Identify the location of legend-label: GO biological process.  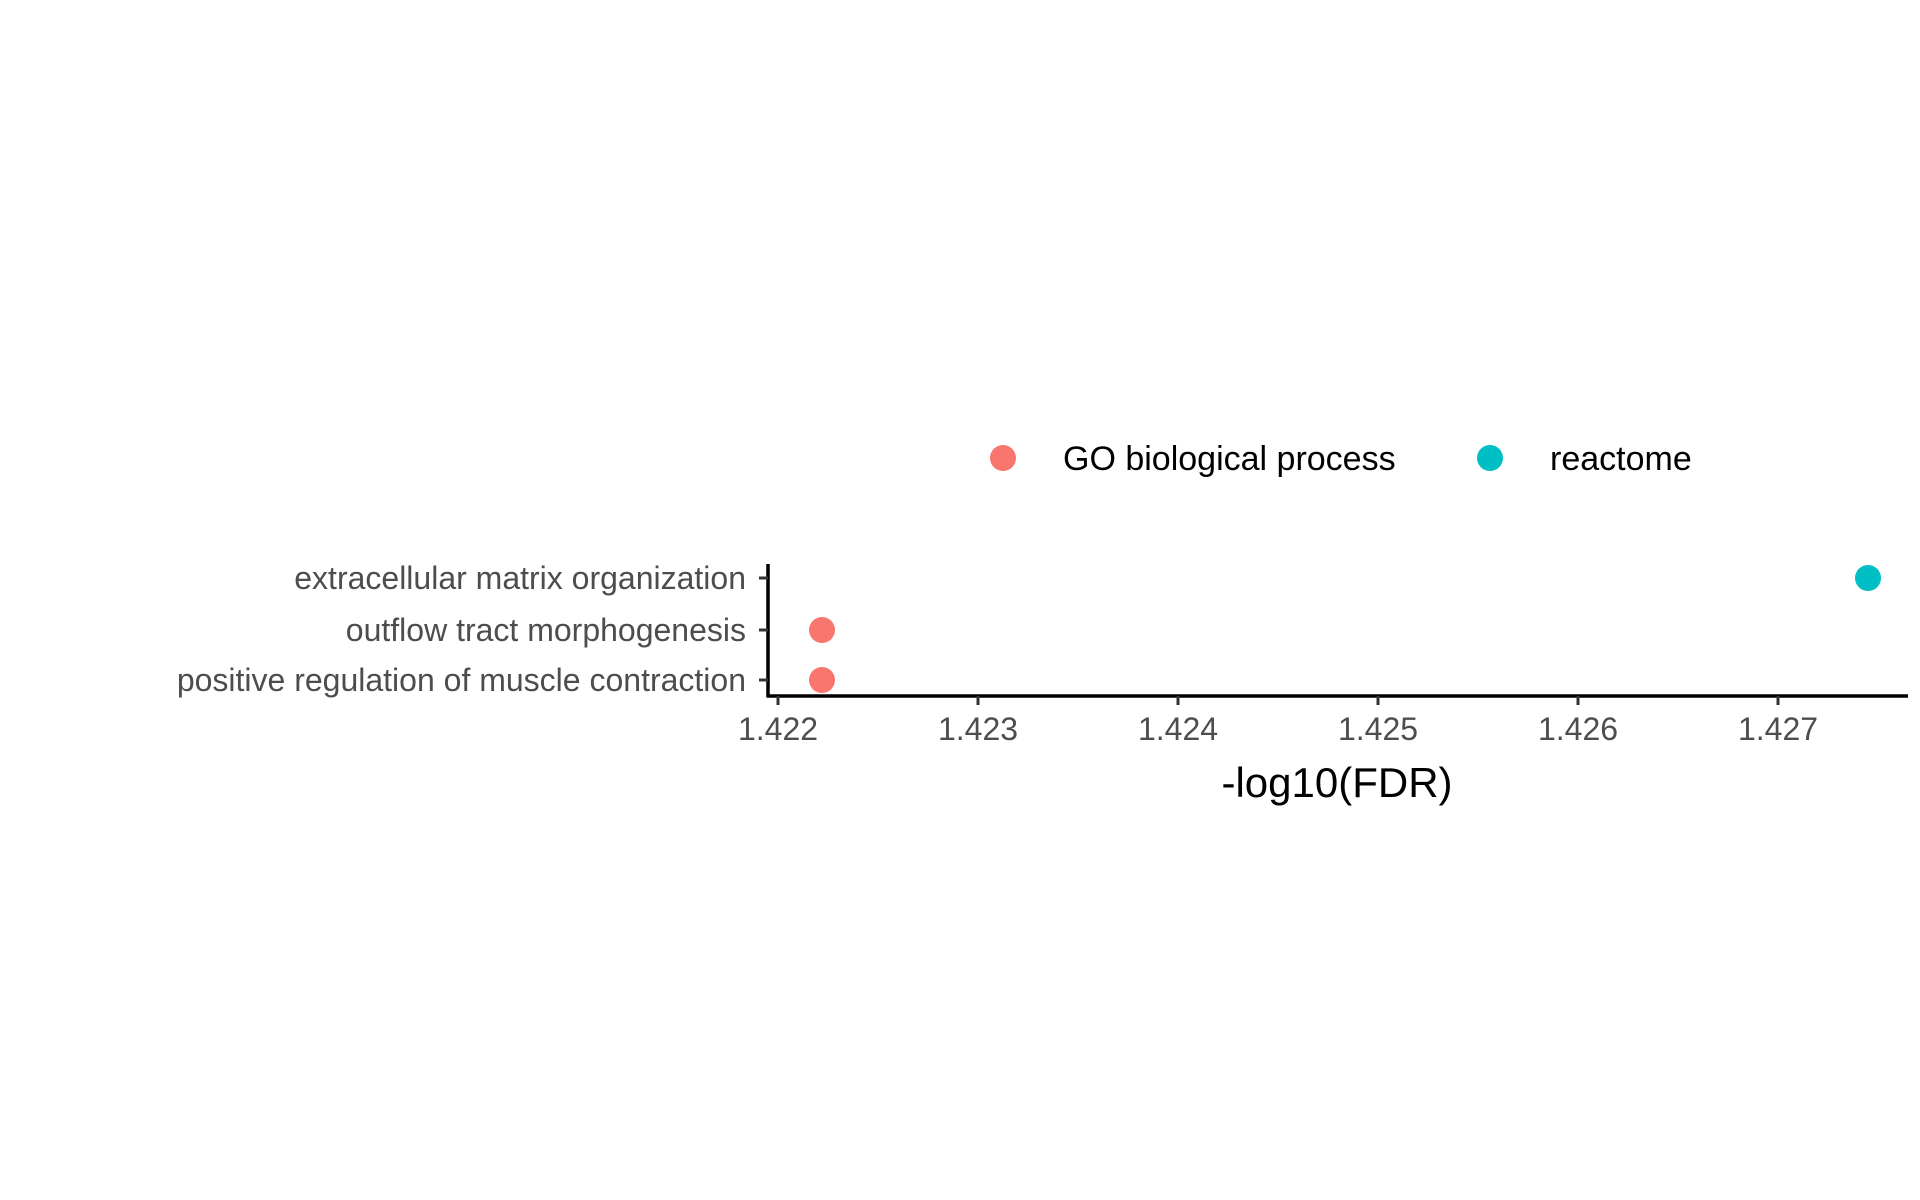
(1229, 459).